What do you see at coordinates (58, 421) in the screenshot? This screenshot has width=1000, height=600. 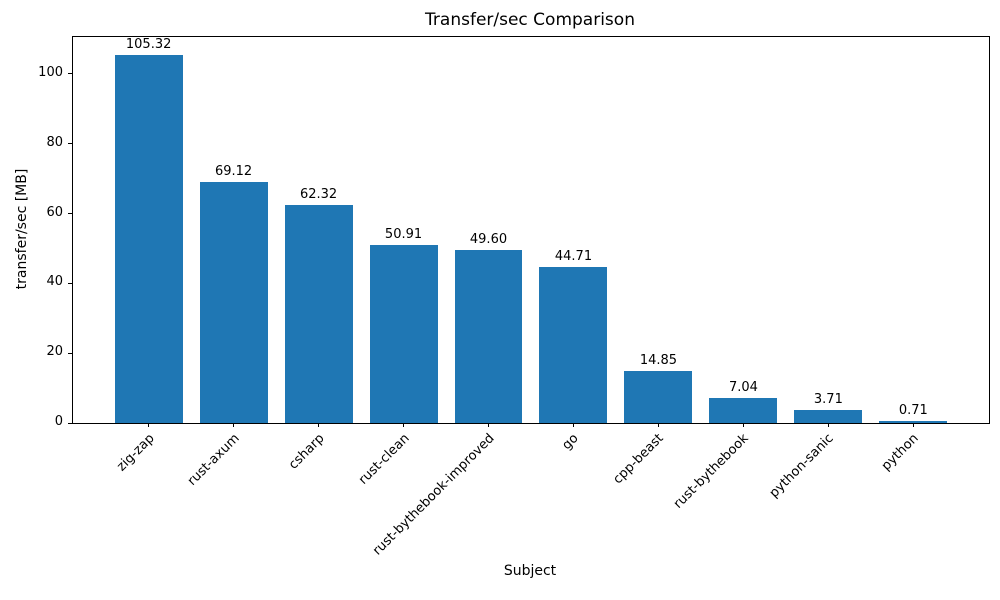 I see `y-tick-label: 0` at bounding box center [58, 421].